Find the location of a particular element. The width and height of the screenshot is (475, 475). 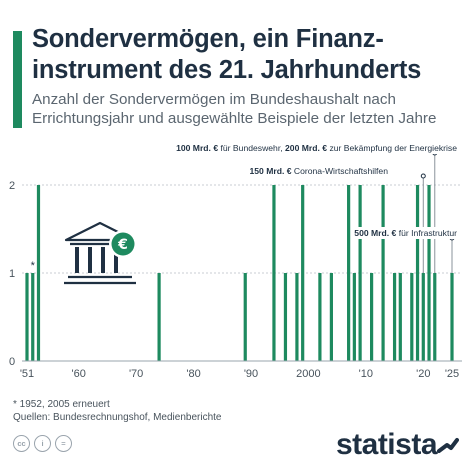

x-tick-label: '90 is located at coordinates (251, 374).